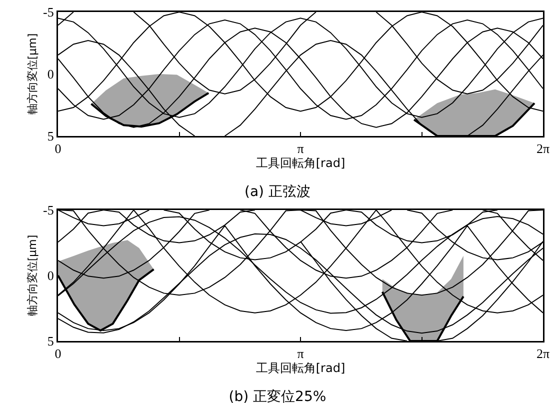 This screenshot has width=555, height=403. I want to click on text: (a) 正弦波, so click(277, 192).